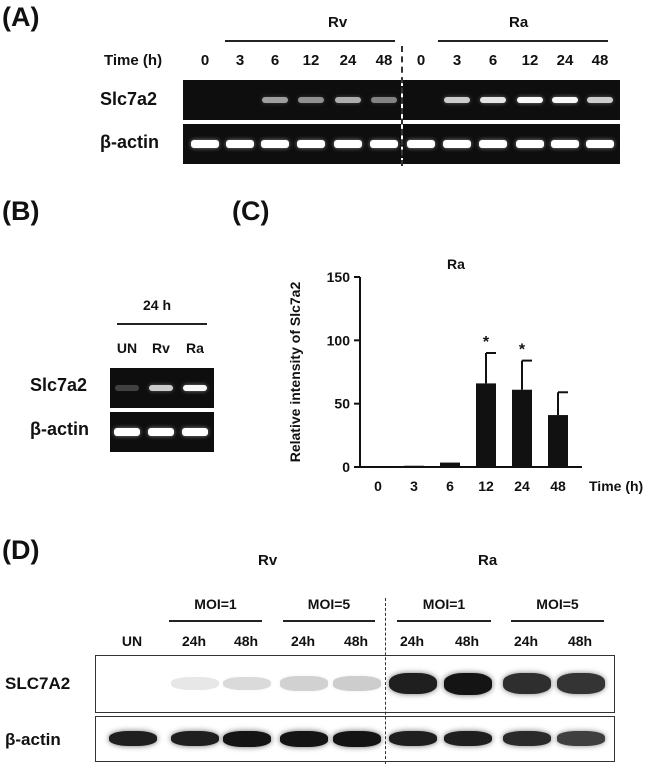 This screenshot has width=660, height=765. I want to click on y-axis-label: Relative intensity of Slc7a2, so click(295, 372).